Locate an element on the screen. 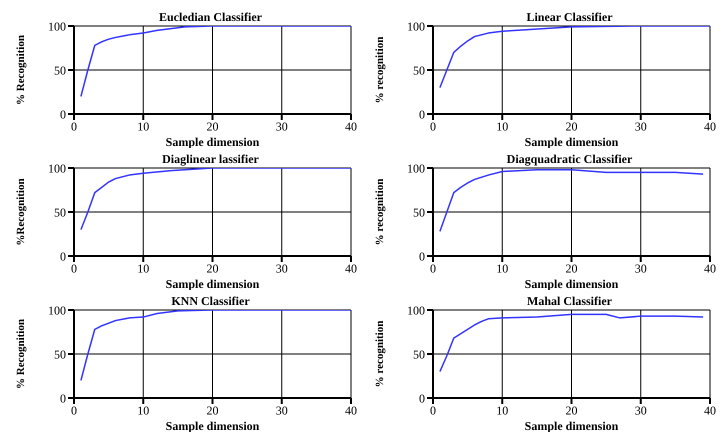 The image size is (727, 433). chart-title: Diaglinear lassifier is located at coordinates (210, 159).